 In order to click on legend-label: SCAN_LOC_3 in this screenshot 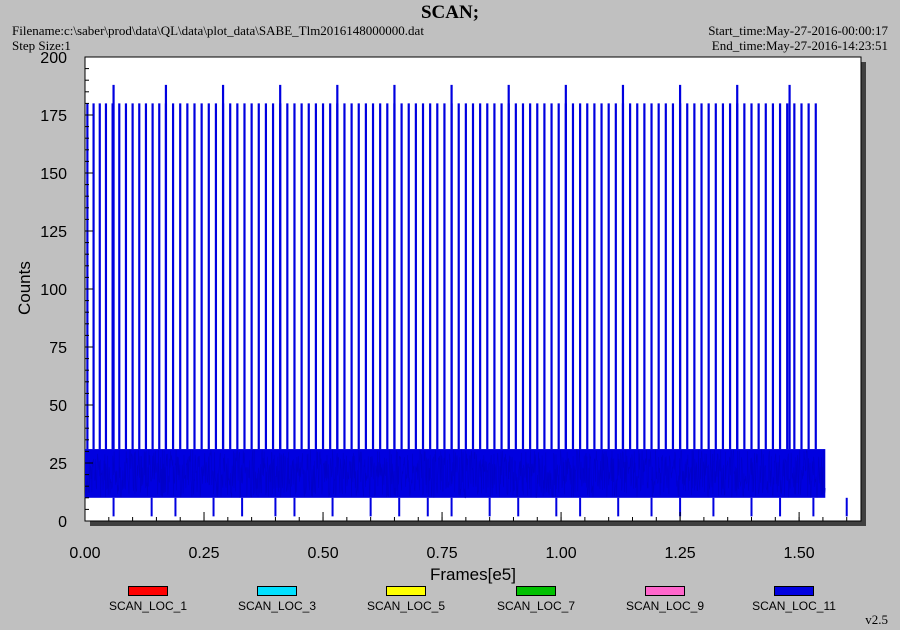, I will do `click(277, 606)`.